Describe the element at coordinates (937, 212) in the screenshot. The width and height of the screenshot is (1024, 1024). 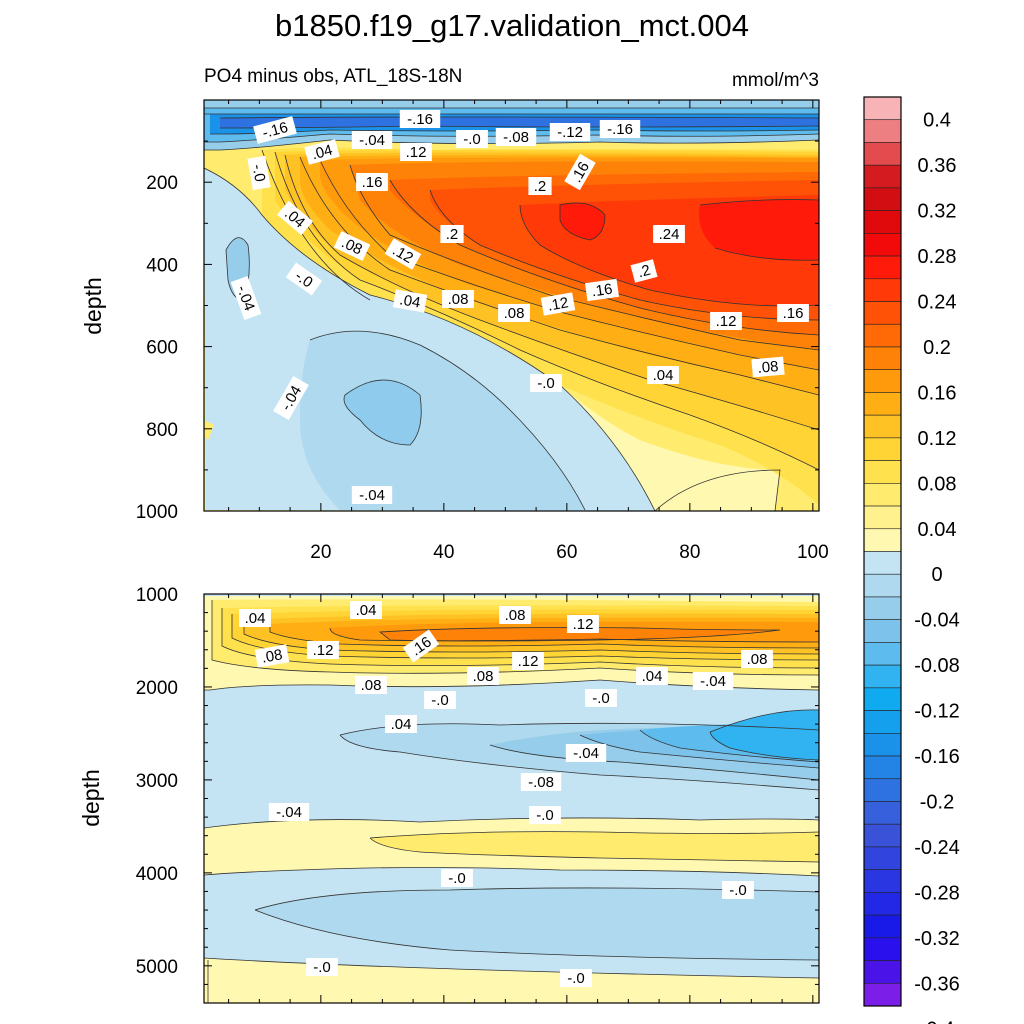
I see `colorbar-label: 0.32` at that location.